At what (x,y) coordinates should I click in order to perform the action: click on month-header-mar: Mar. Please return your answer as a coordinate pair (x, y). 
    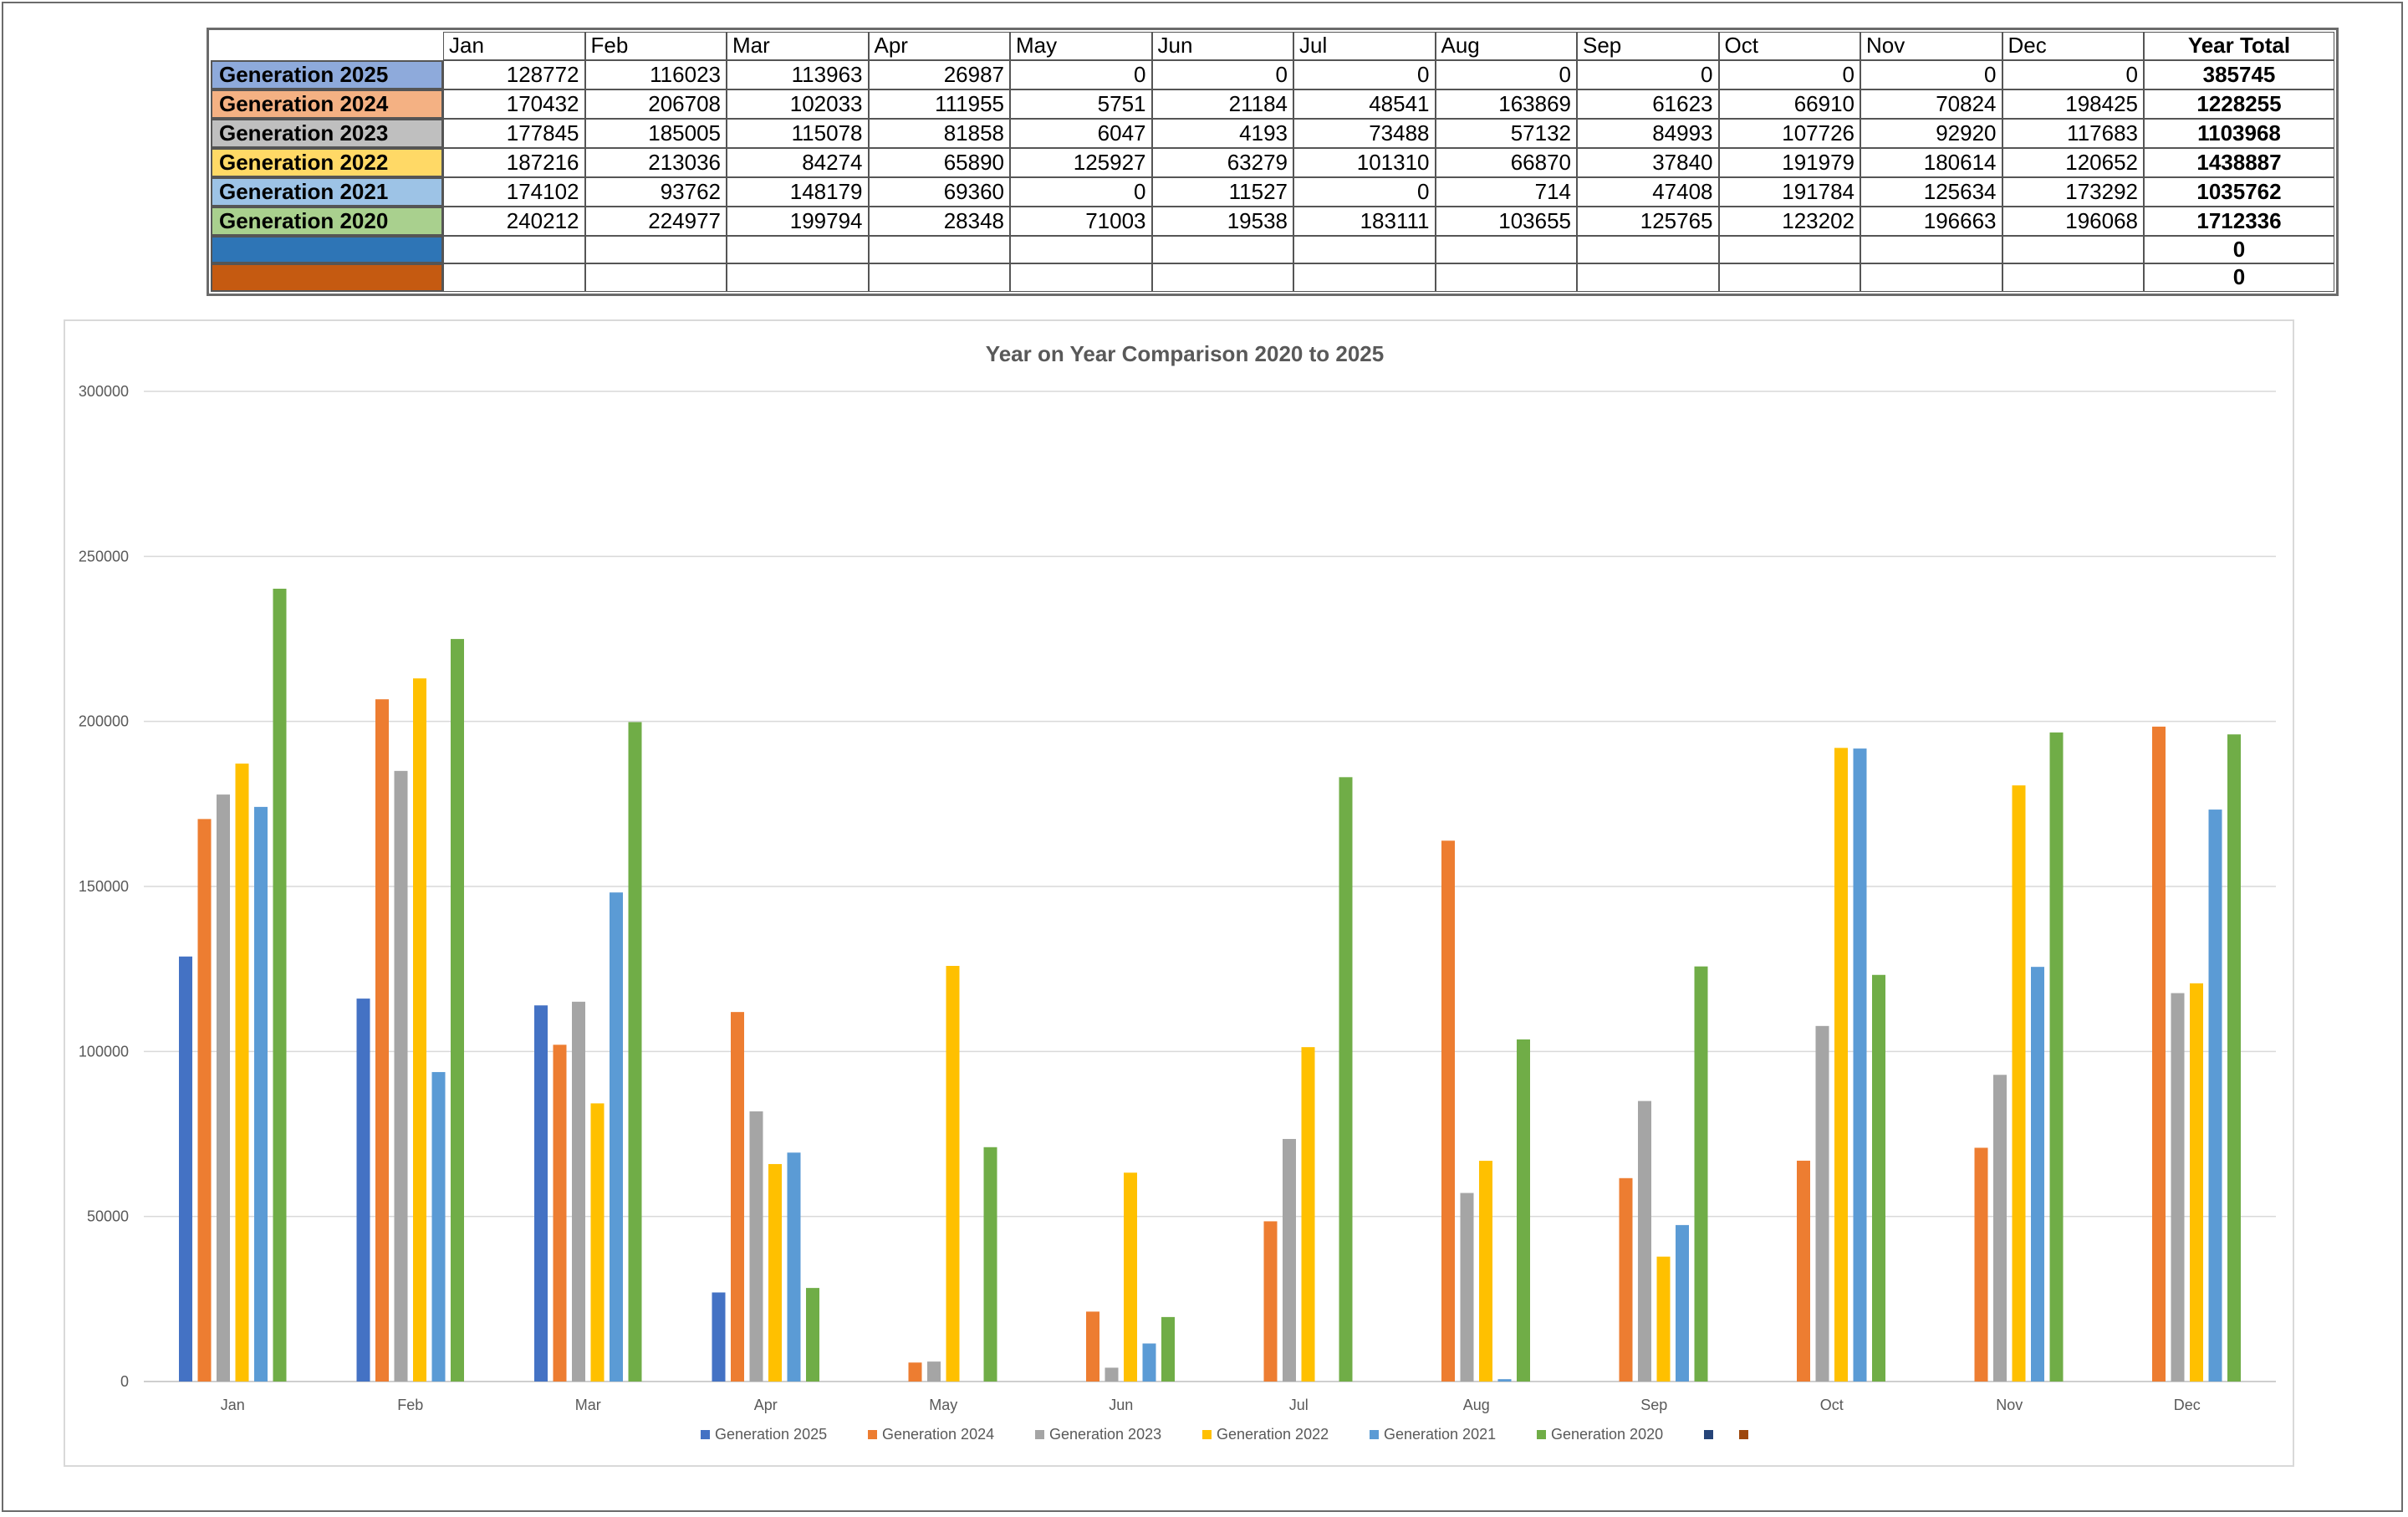
    Looking at the image, I should click on (798, 46).